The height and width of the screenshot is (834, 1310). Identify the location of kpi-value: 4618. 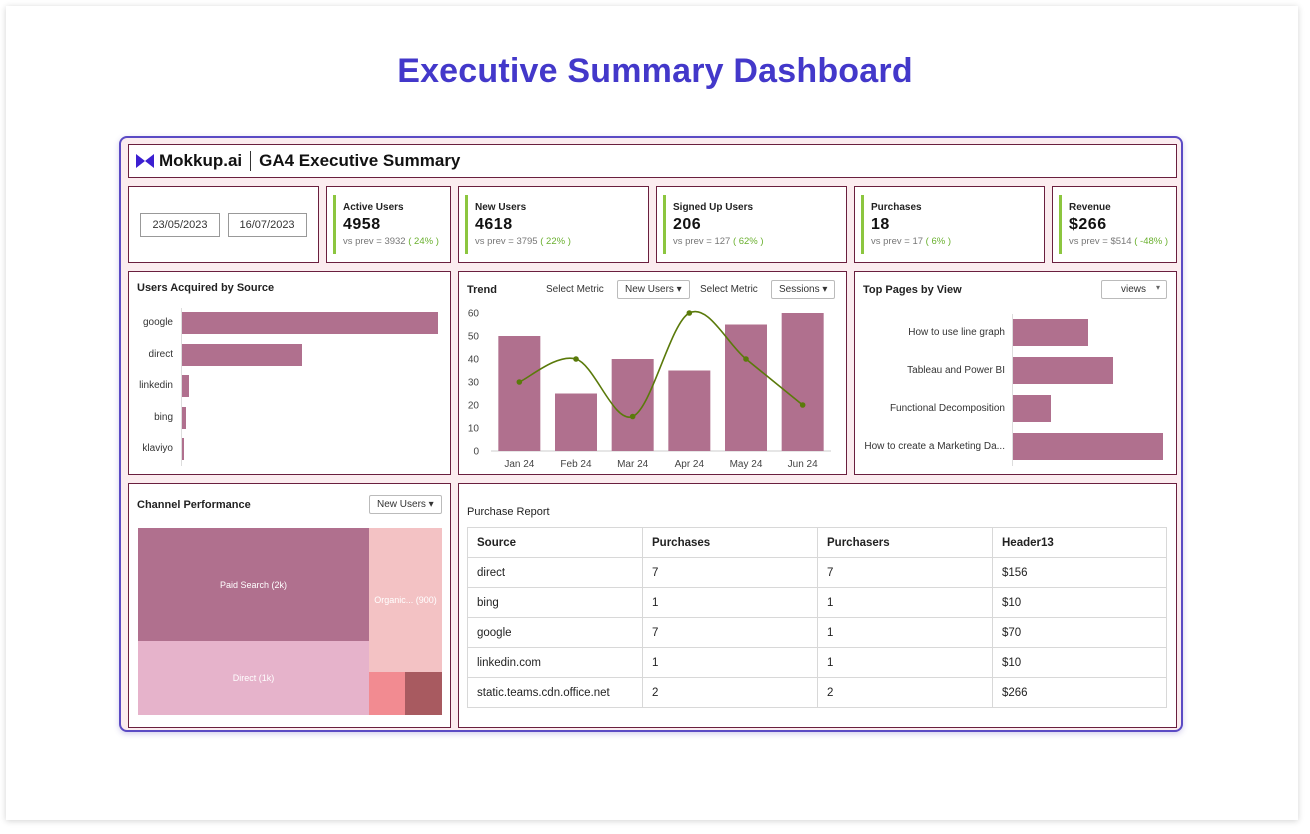
(494, 224).